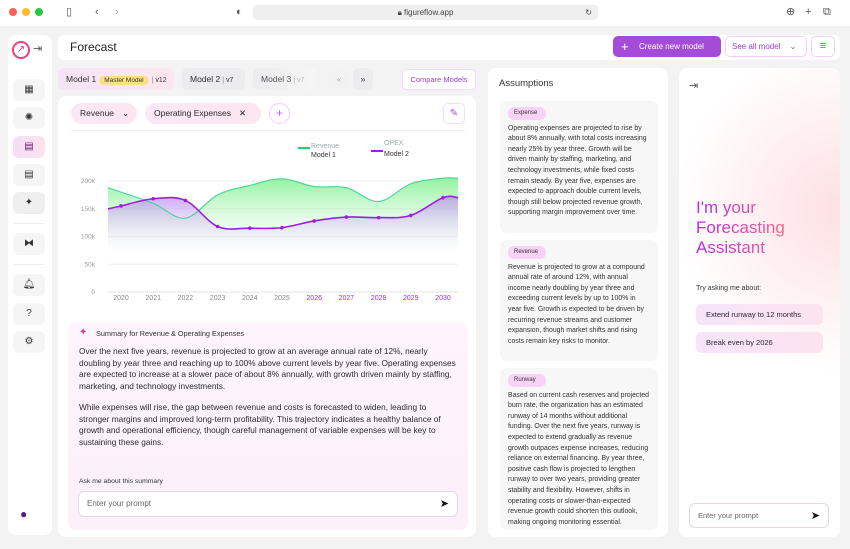 This screenshot has width=850, height=549. What do you see at coordinates (69, 12) in the screenshot?
I see `sidebar-toggle-icon: ▯` at bounding box center [69, 12].